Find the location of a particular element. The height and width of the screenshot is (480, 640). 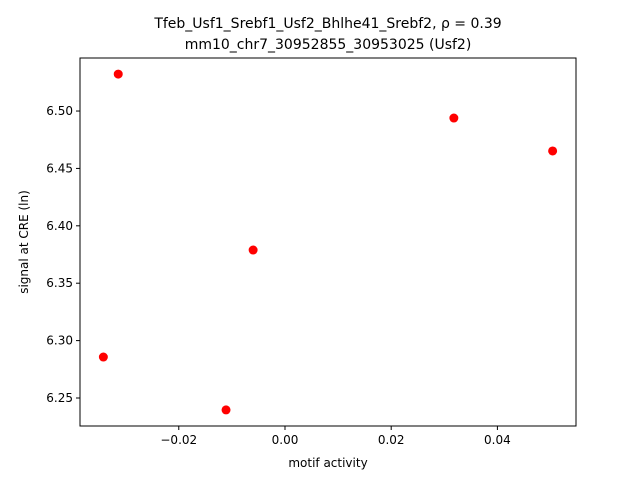

y-tick-label: 6.40 is located at coordinates (59, 226).